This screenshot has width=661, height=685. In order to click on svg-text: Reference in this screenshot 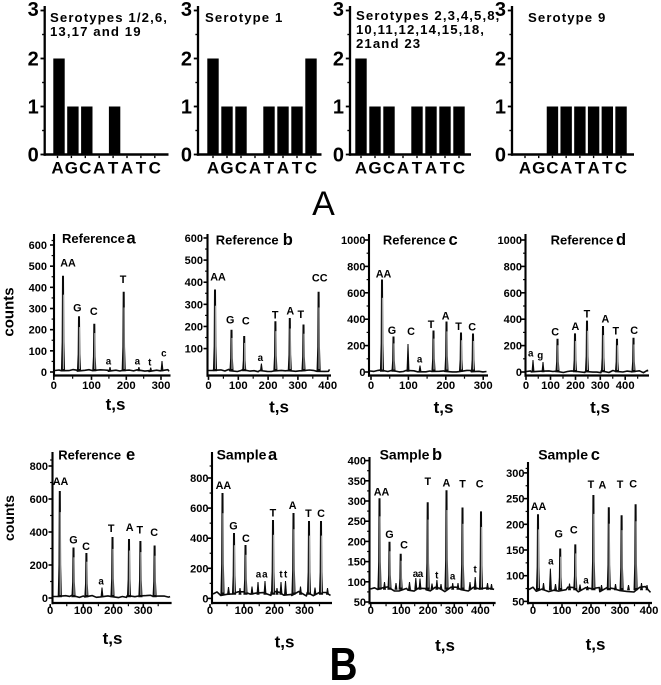, I will do `click(93, 238)`.